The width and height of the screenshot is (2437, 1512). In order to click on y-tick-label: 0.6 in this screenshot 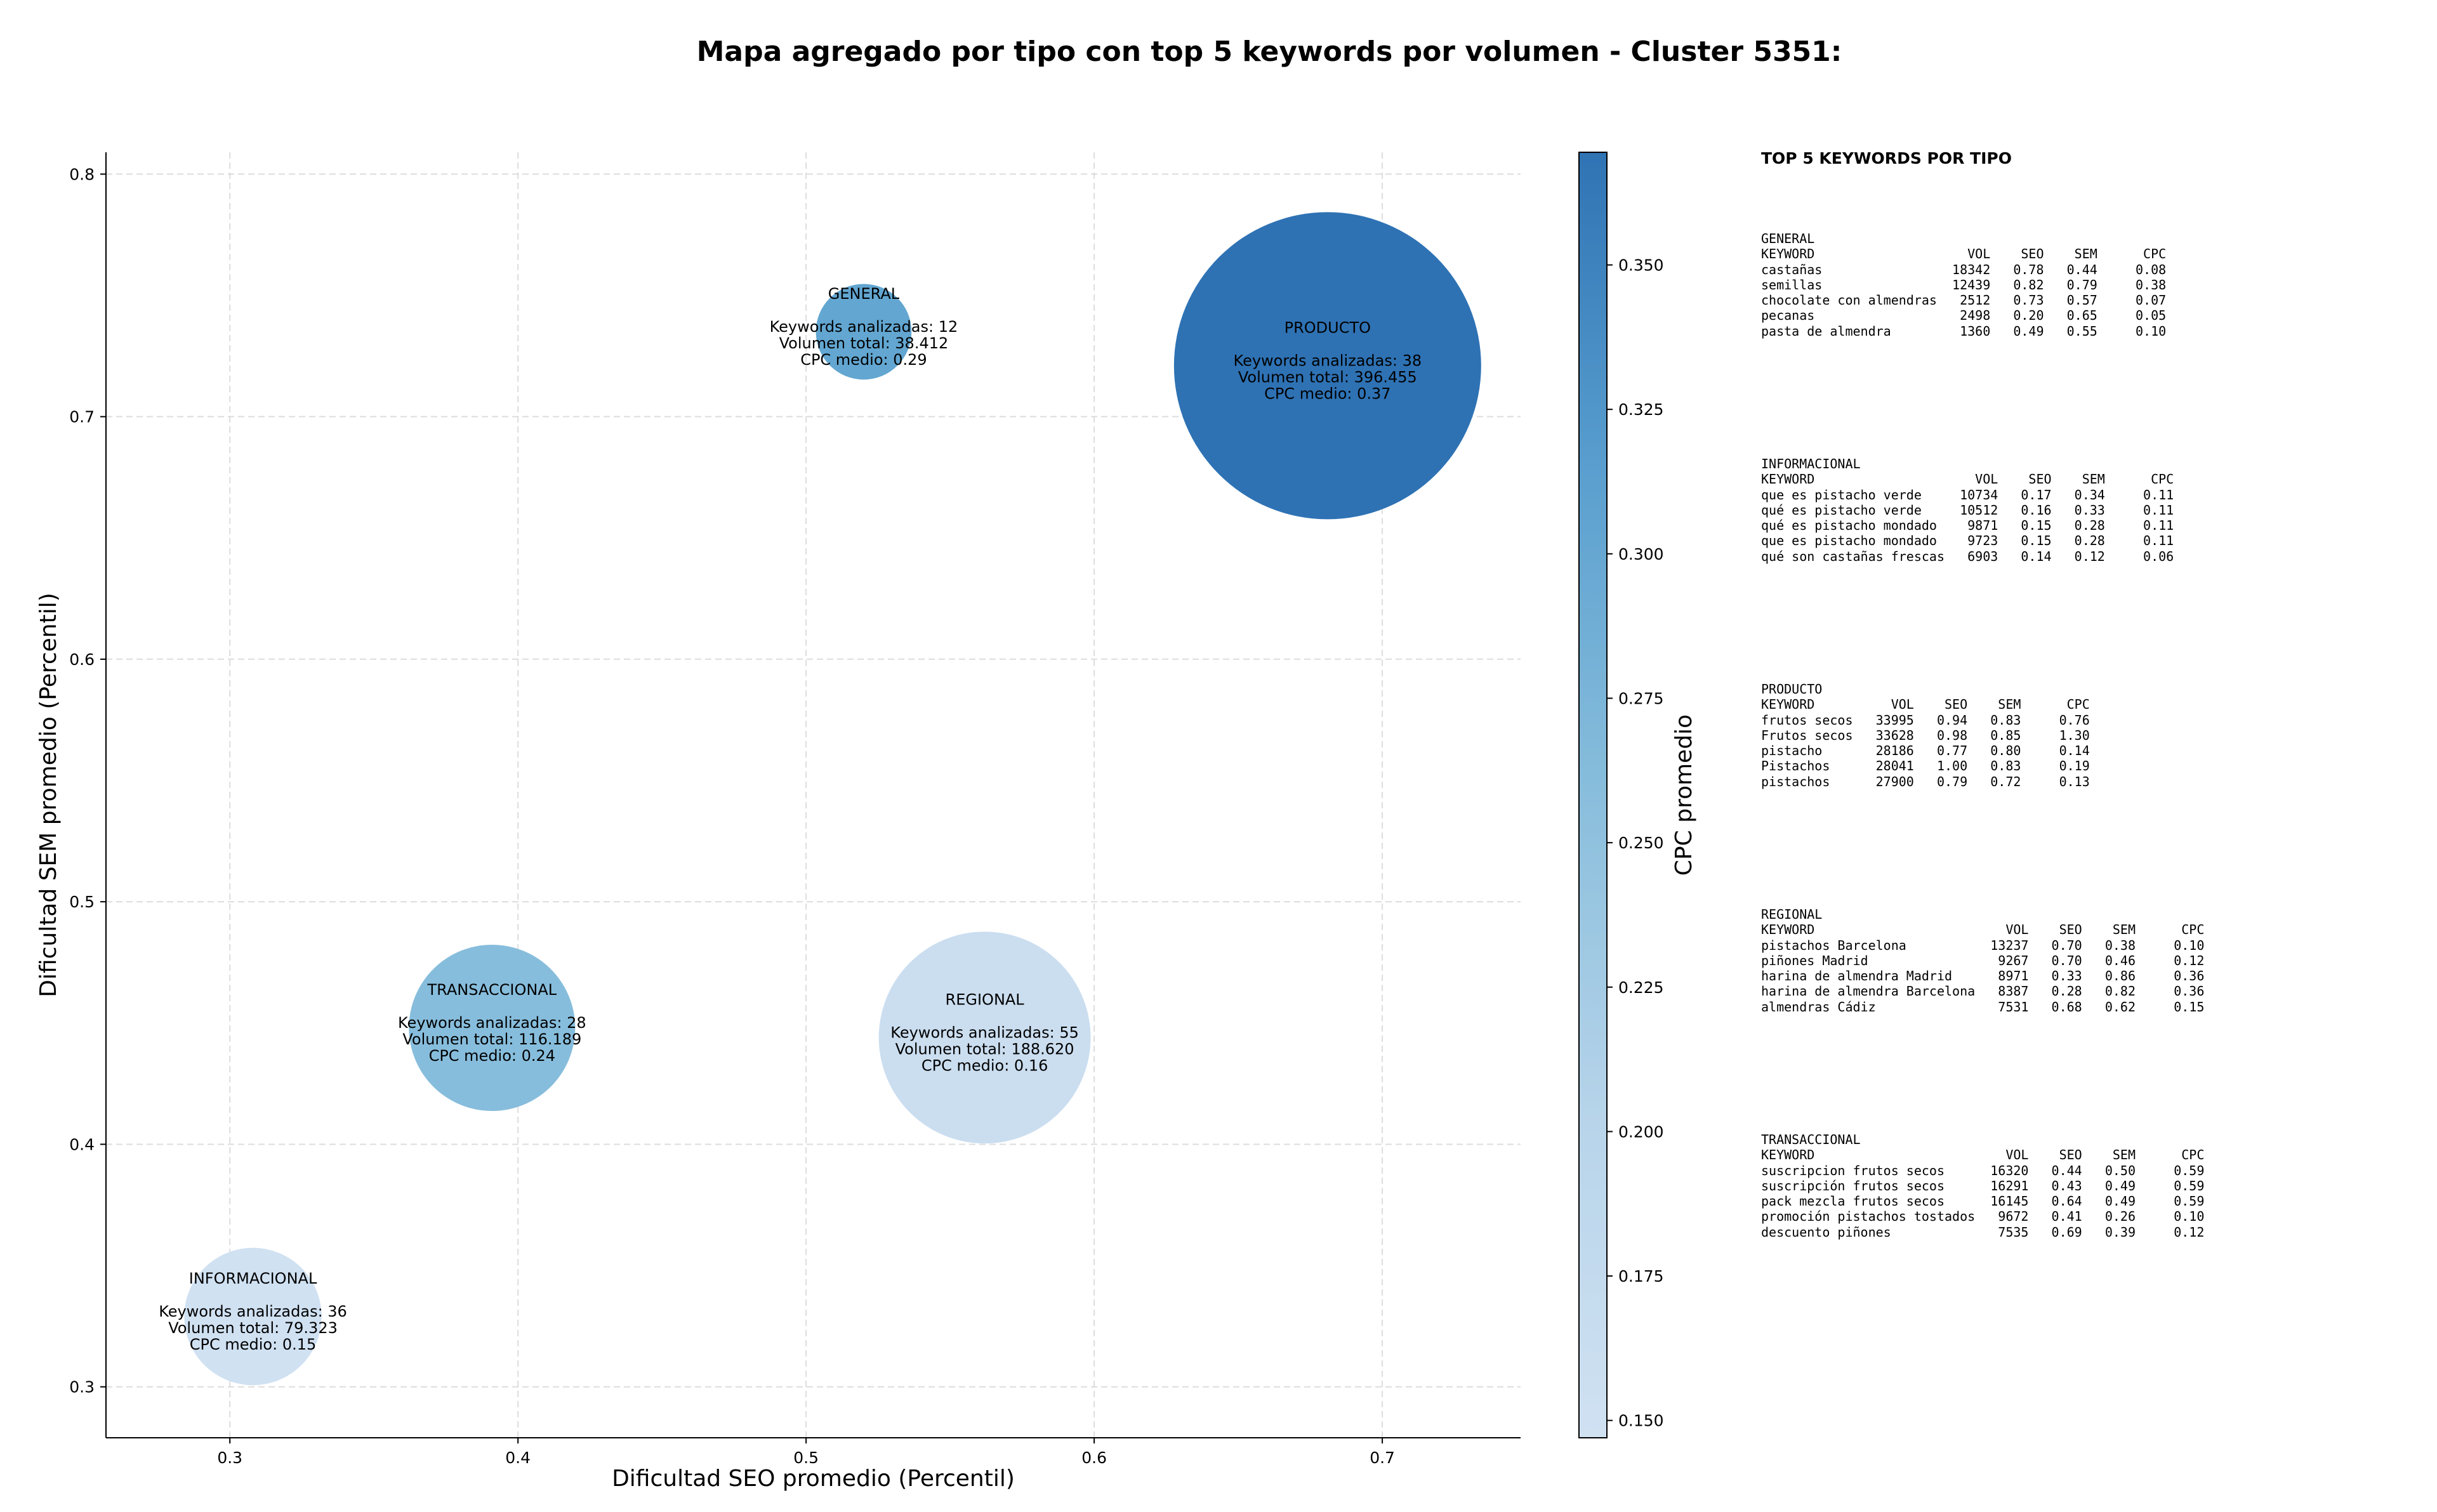, I will do `click(82, 660)`.